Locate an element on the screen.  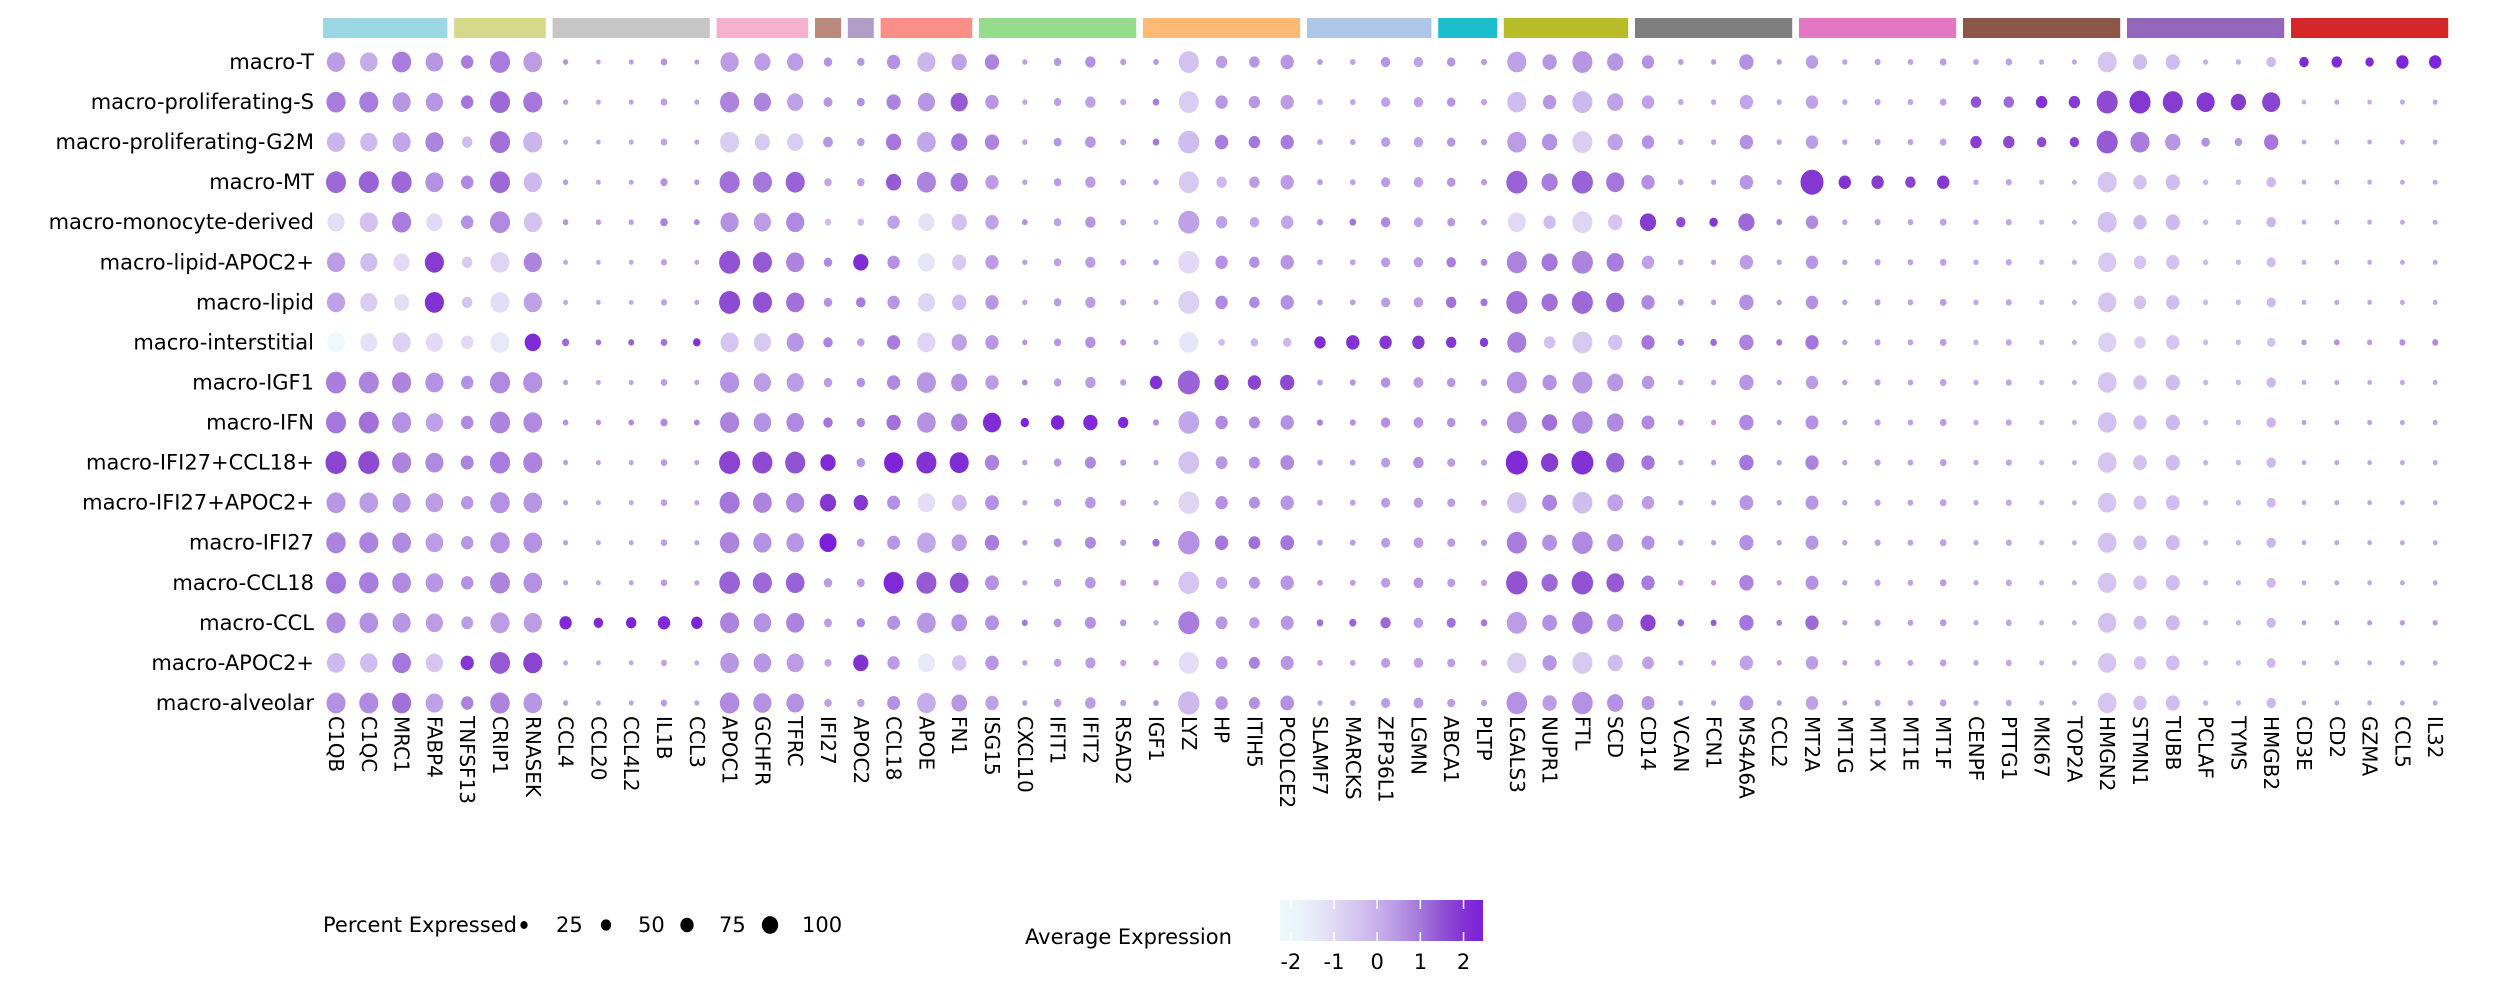
gene-label-APOC2: APOC2 is located at coordinates (861, 750).